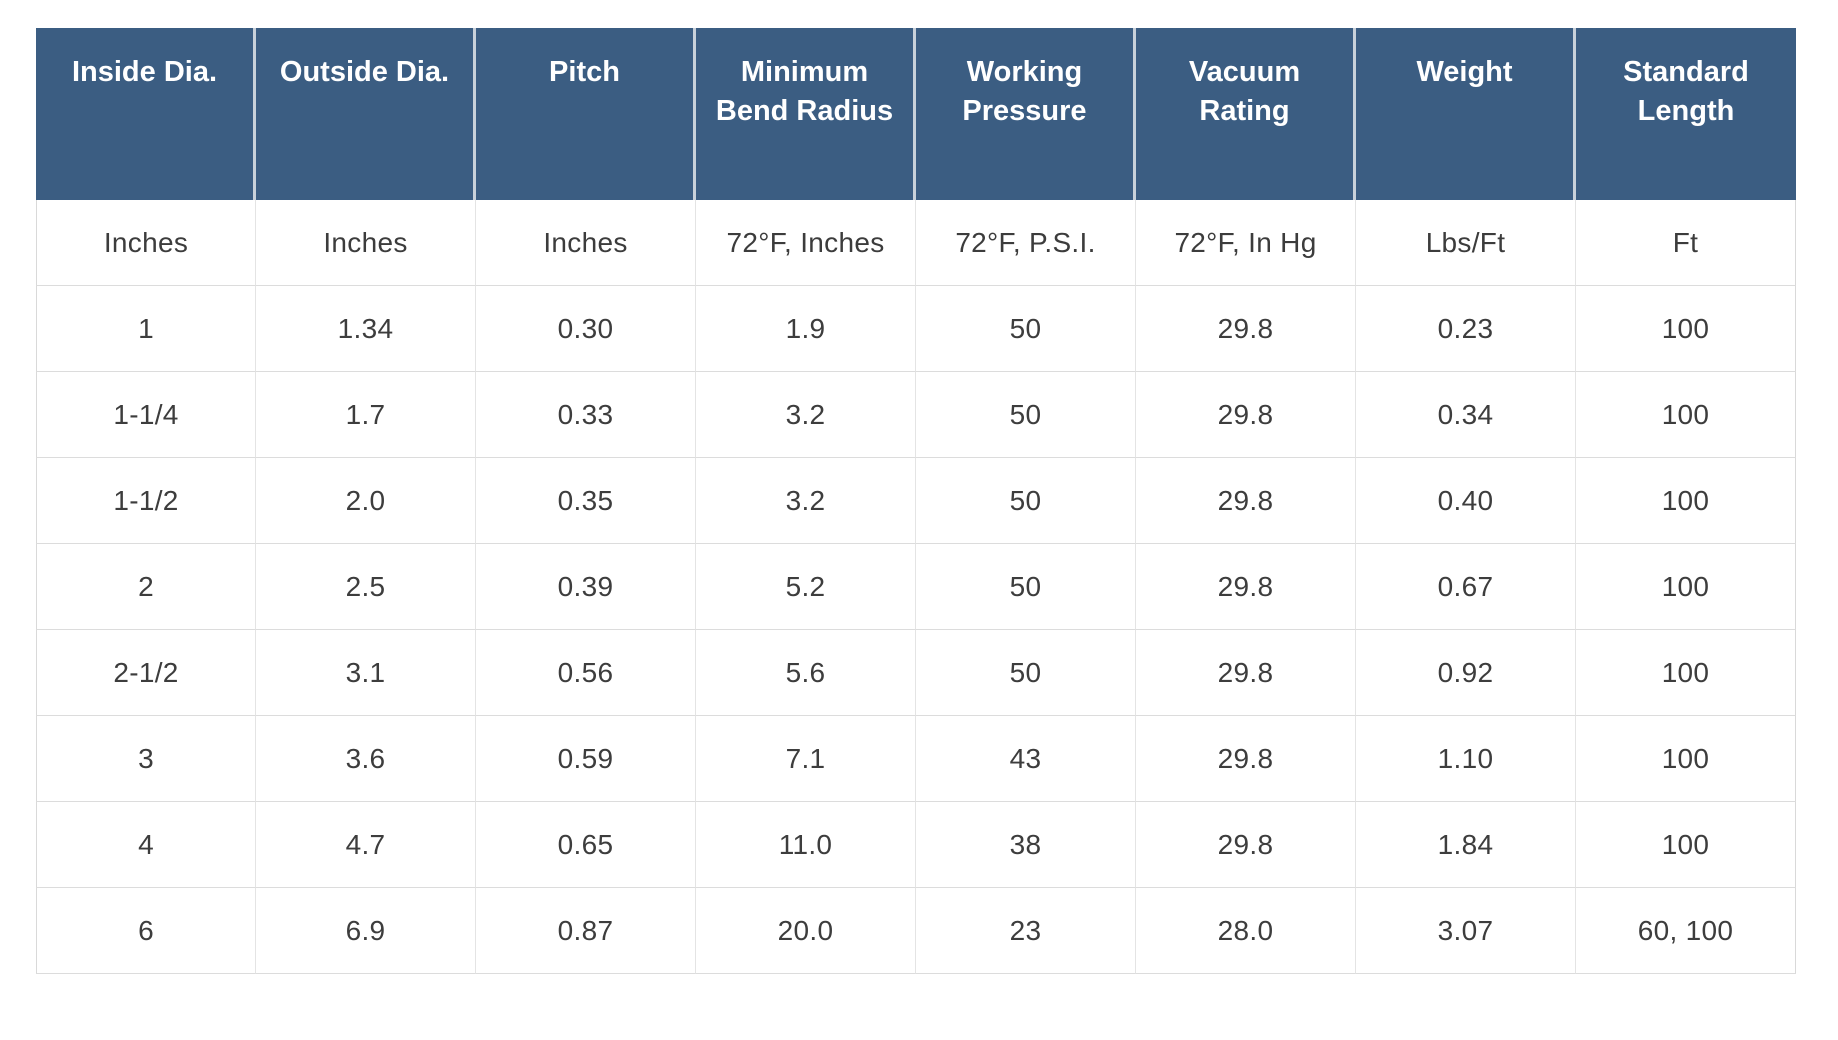  I want to click on table-row: 2 2.5 0.39 5.2 50 29.8 0.67 100, so click(916, 587).